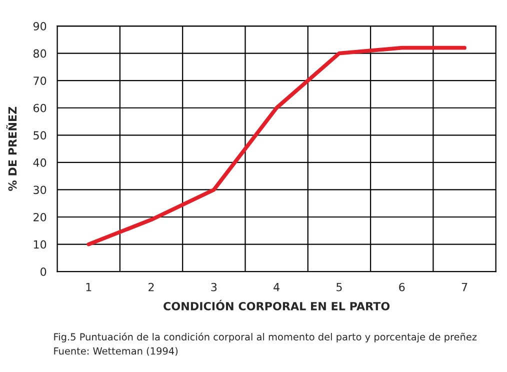 This screenshot has width=507, height=372. What do you see at coordinates (339, 287) in the screenshot?
I see `x-tick-label: 5` at bounding box center [339, 287].